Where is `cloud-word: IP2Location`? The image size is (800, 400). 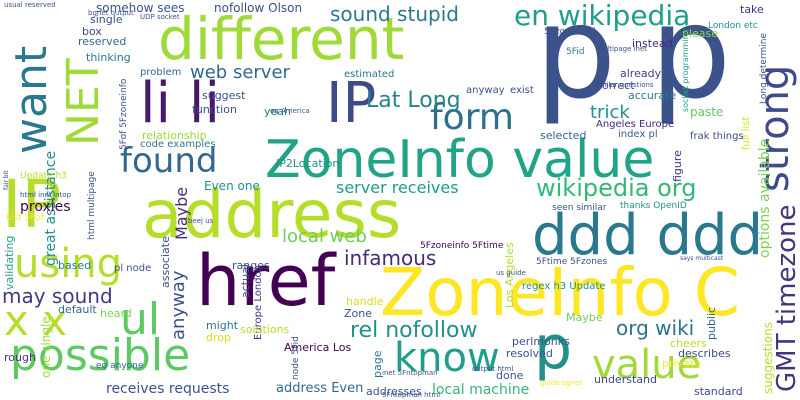
cloud-word: IP2Location is located at coordinates (308, 163).